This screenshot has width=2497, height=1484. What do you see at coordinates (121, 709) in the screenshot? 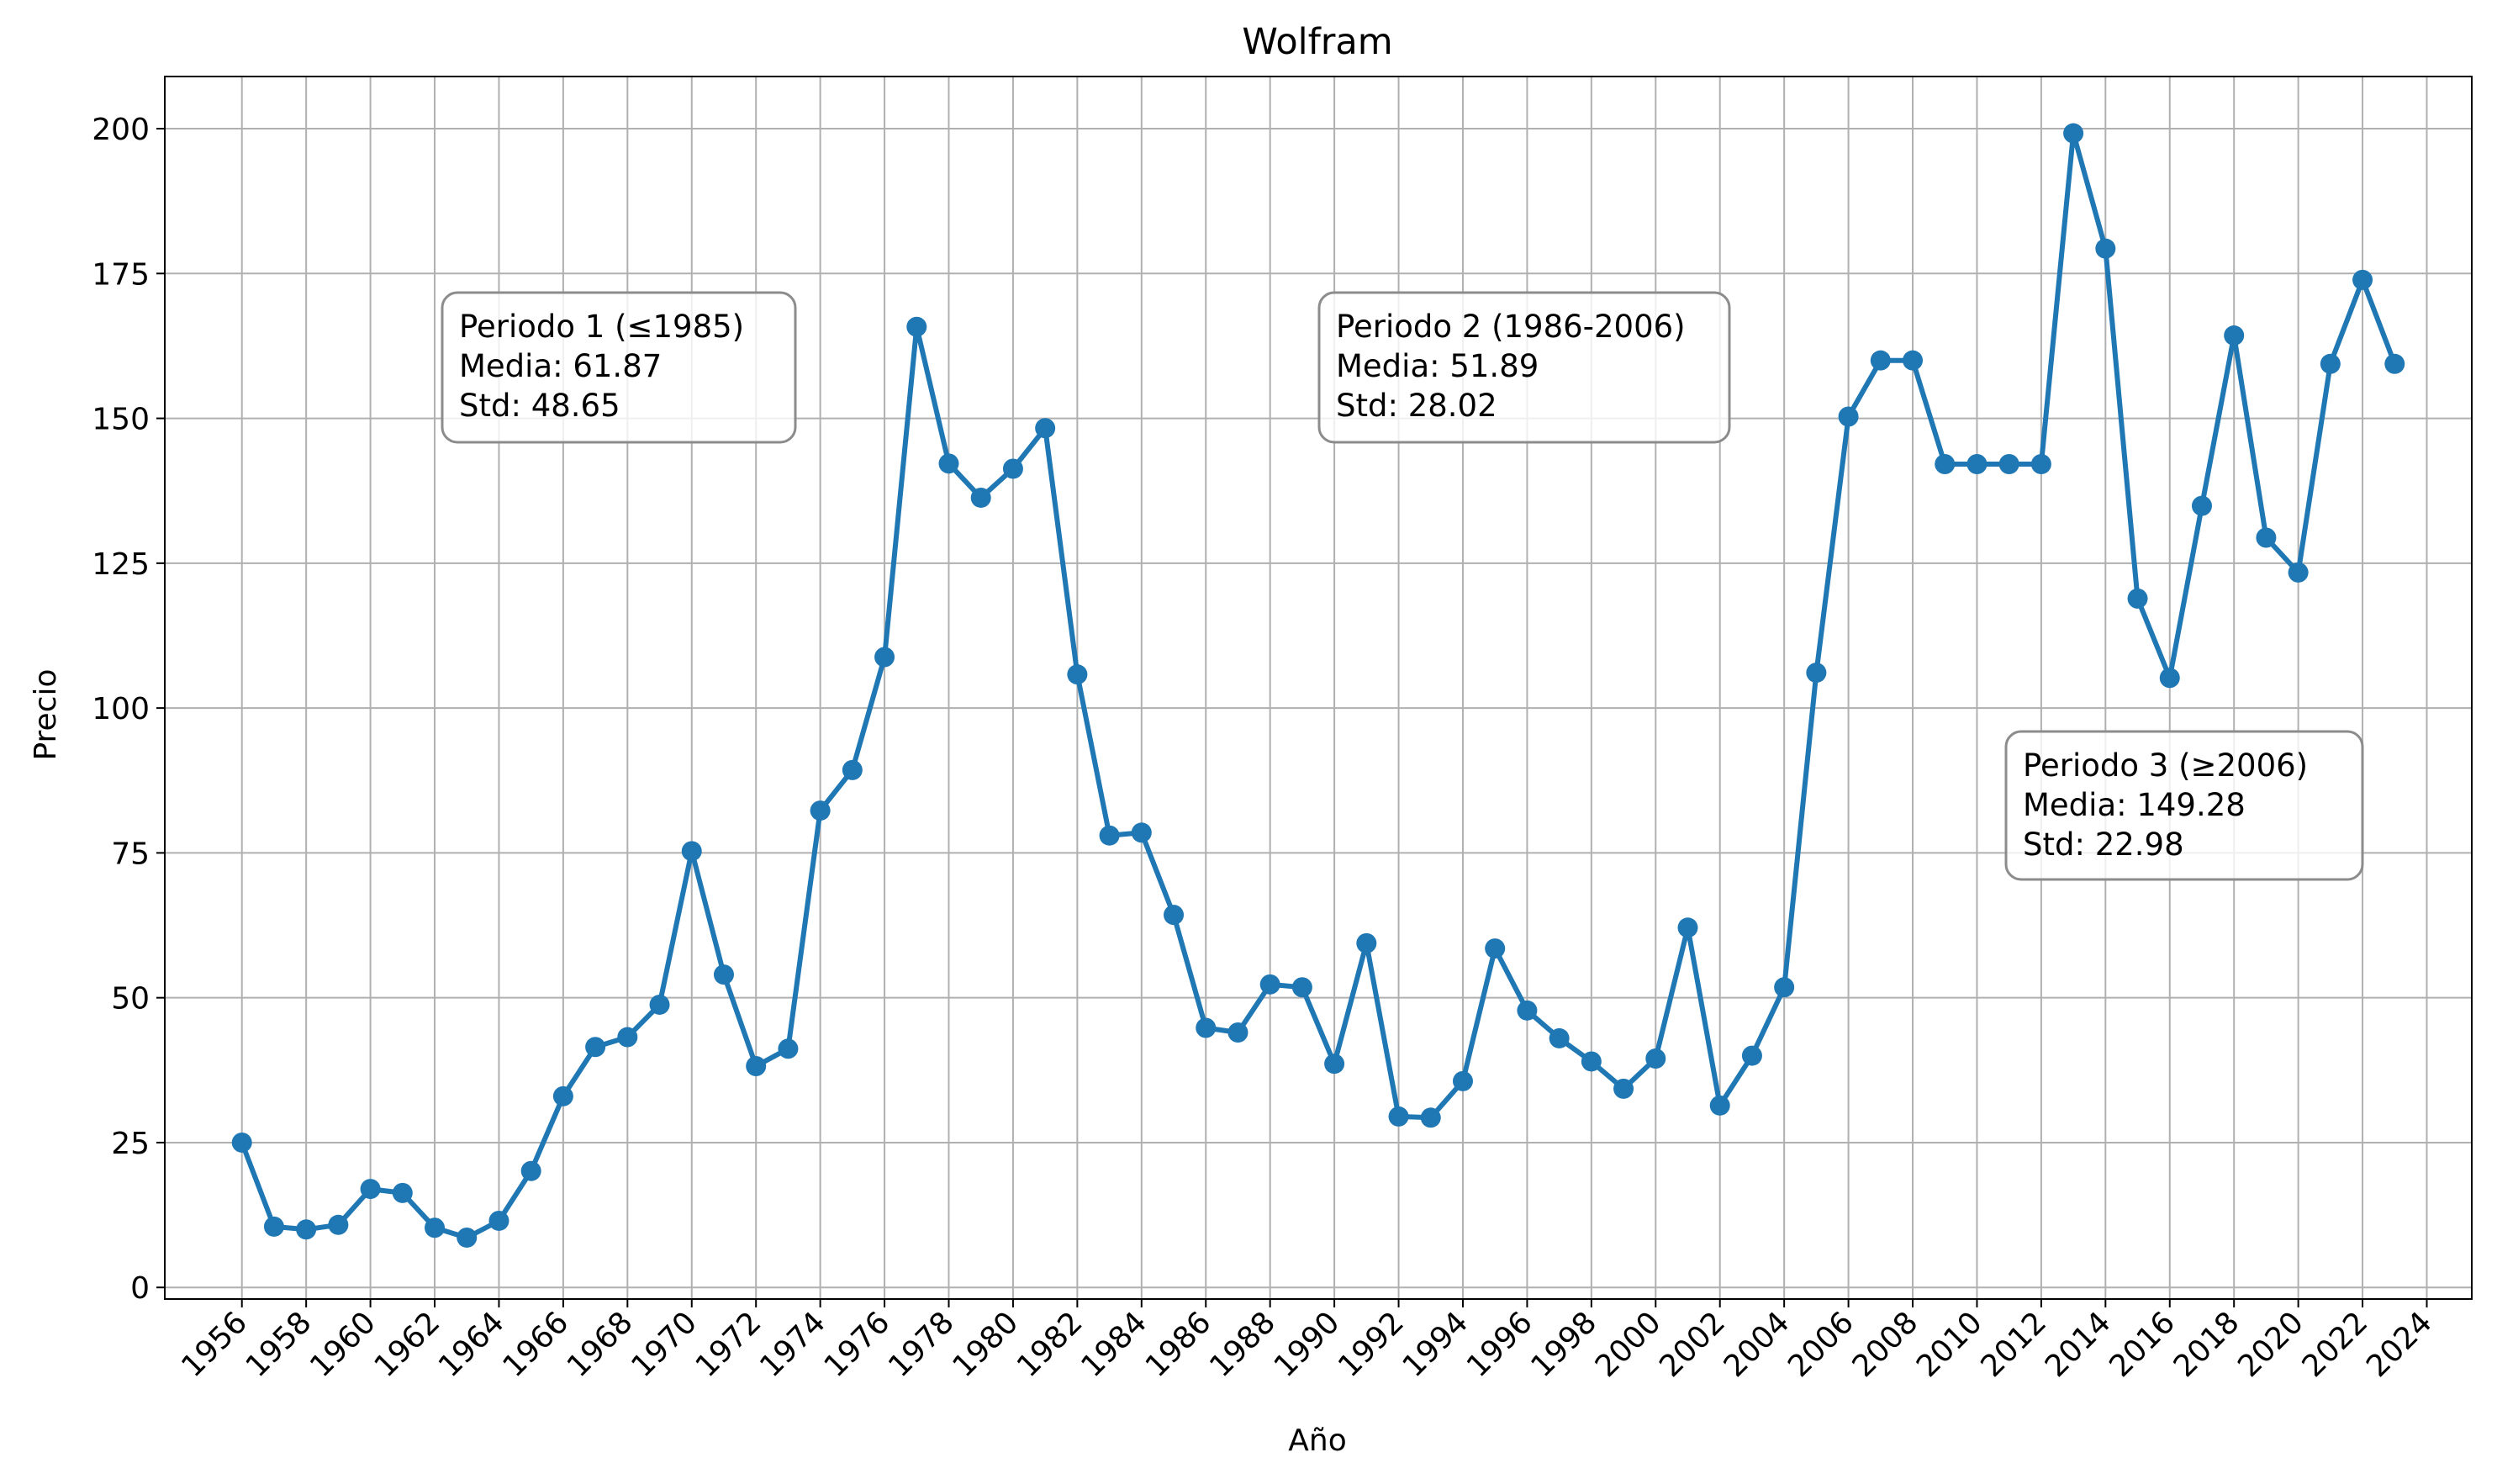
I see `y-tick-label: 100` at bounding box center [121, 709].